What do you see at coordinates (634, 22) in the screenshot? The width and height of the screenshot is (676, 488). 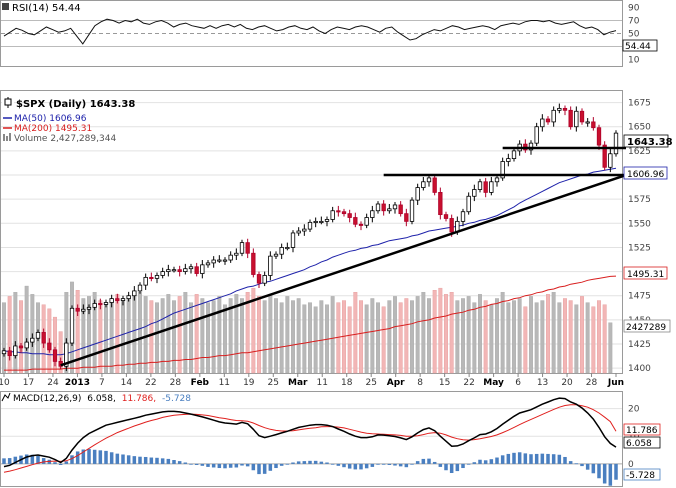 I see `rsi-tick-label: 70` at bounding box center [634, 22].